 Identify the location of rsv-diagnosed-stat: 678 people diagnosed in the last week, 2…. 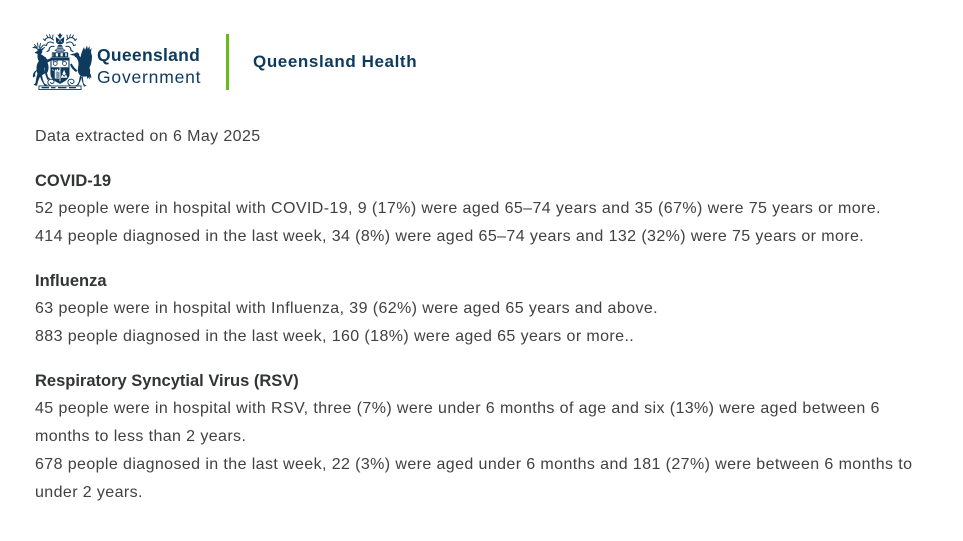
(474, 478).